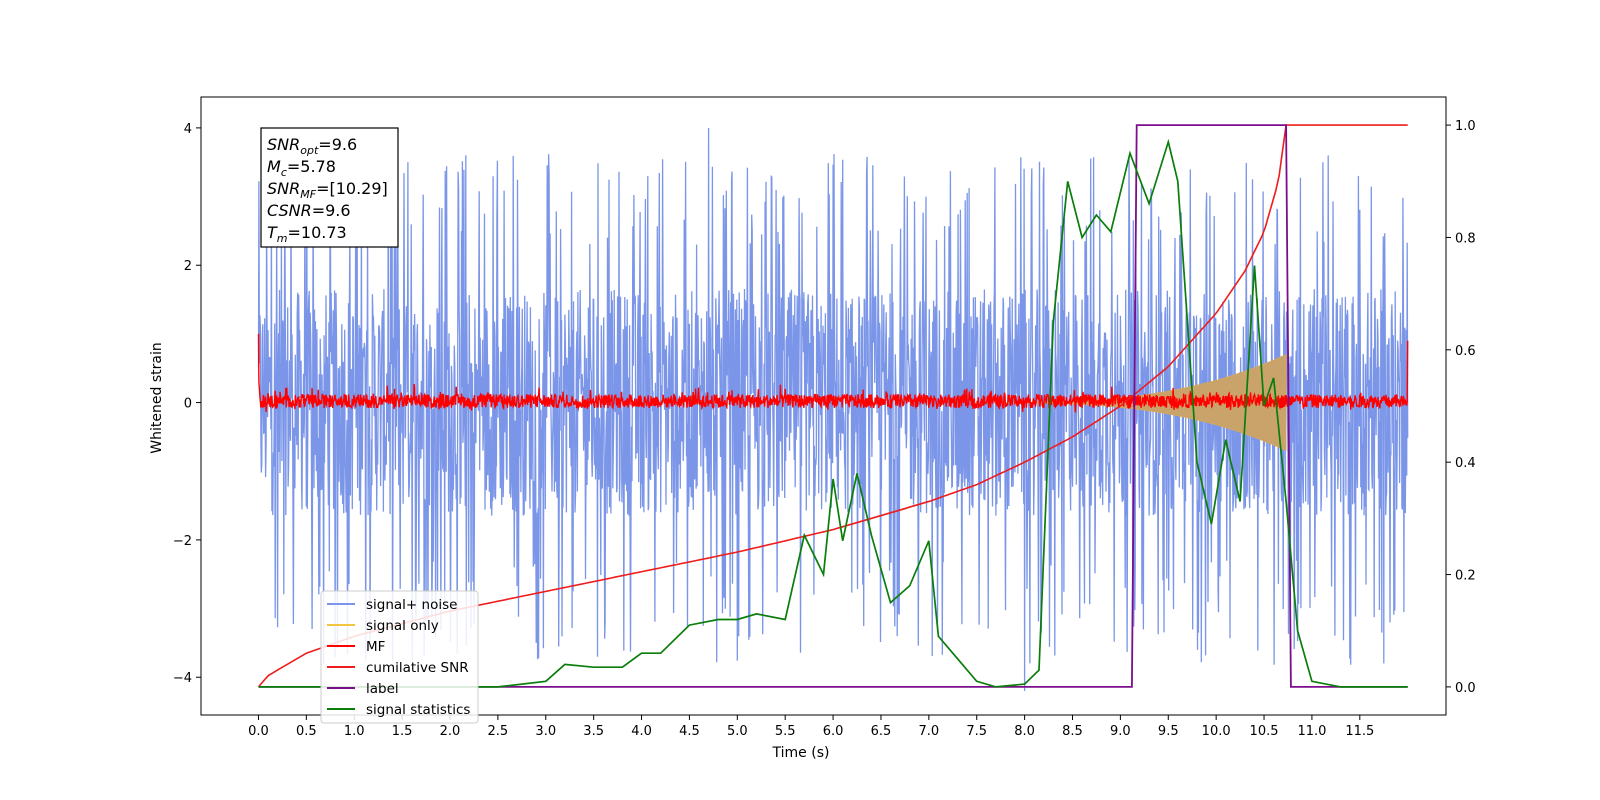 The width and height of the screenshot is (1600, 800). I want to click on x-tick-label: 8.5, so click(1072, 731).